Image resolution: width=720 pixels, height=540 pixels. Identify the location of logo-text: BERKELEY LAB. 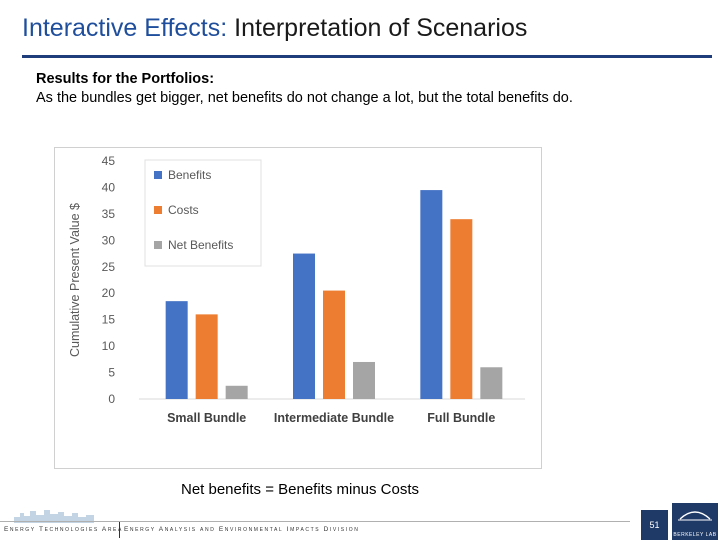
(695, 535).